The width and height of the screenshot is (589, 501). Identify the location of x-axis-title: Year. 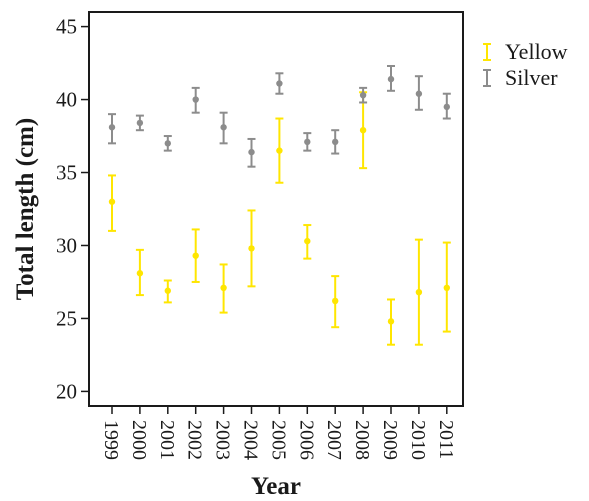
(276, 486).